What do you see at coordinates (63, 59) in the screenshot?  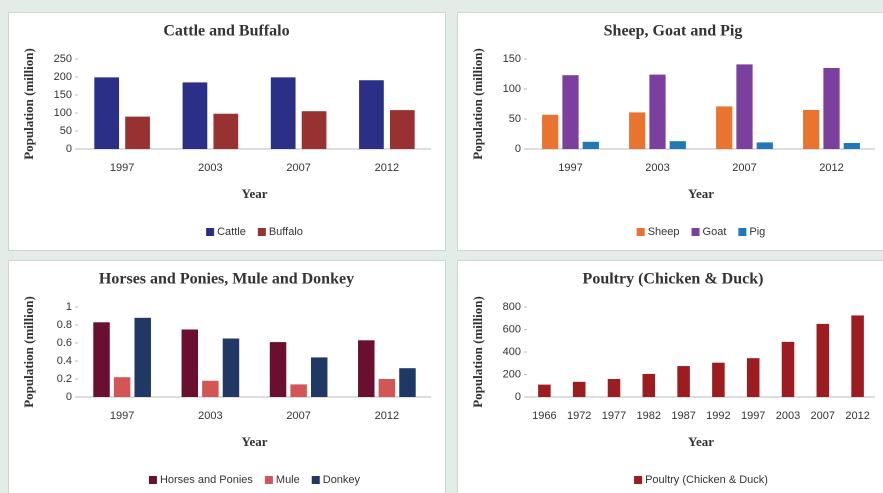 I see `y-tick-label: 250` at bounding box center [63, 59].